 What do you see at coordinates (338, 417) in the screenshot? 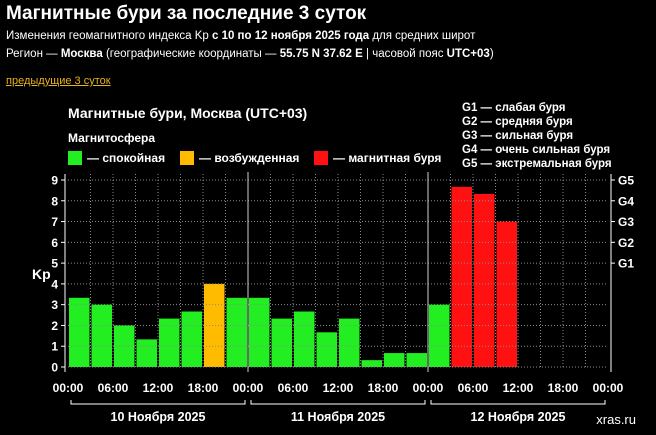
I see `day-label: 11 Ноября 2025` at bounding box center [338, 417].